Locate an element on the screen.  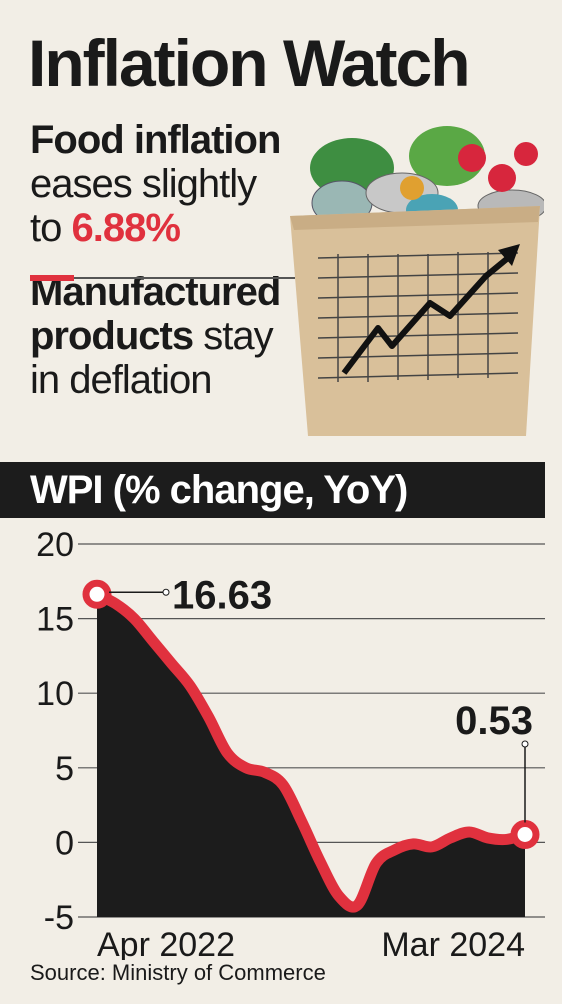
divider-accent is located at coordinates (52, 278).